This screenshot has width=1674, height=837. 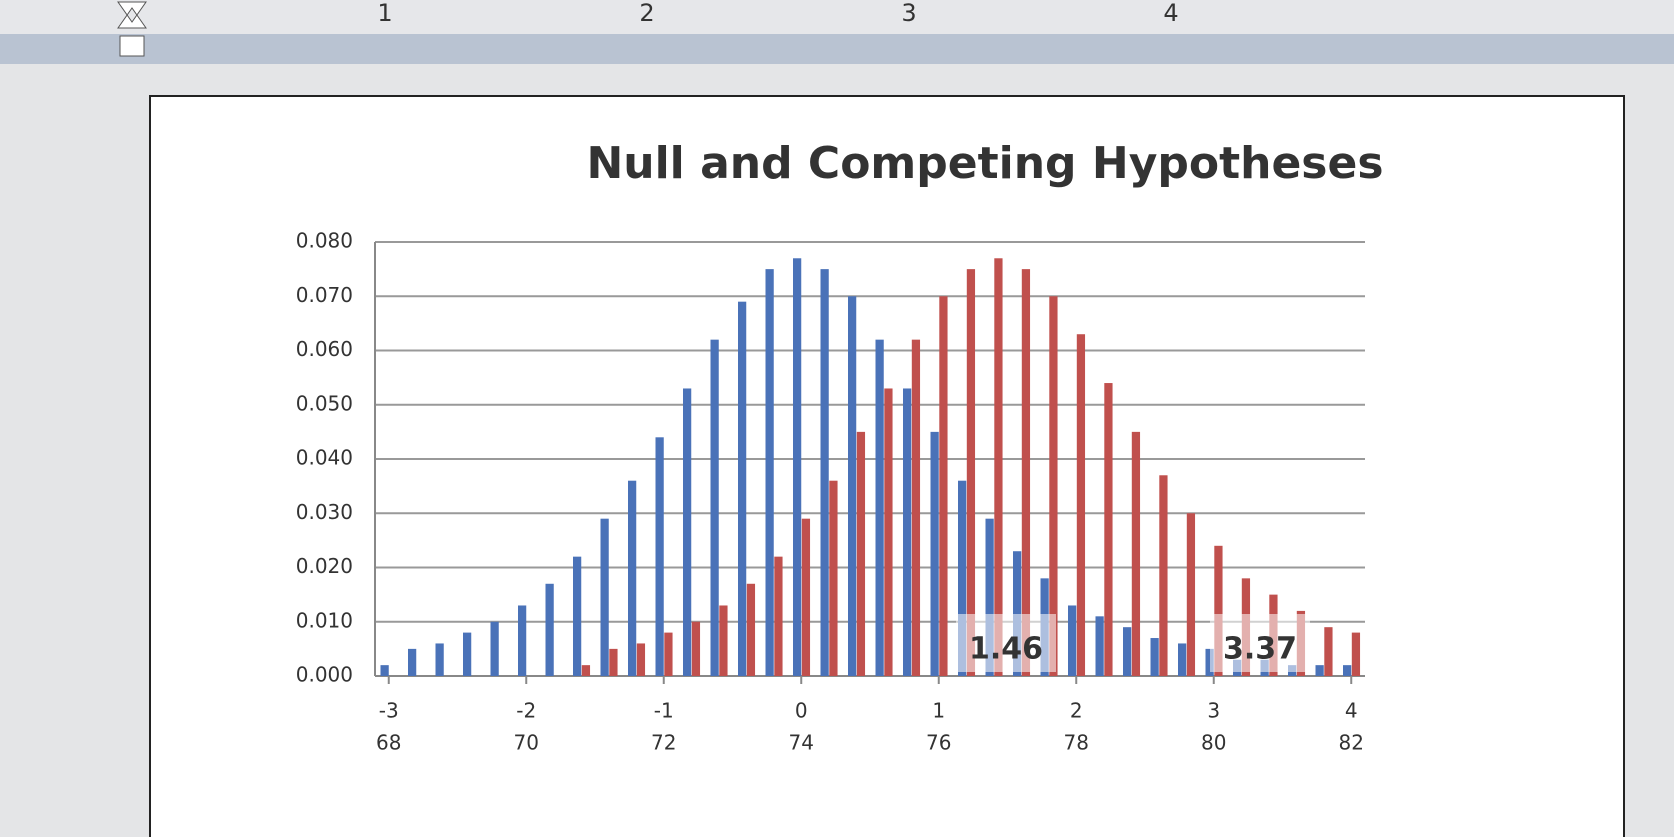 What do you see at coordinates (1213, 743) in the screenshot?
I see `x-tick-label-secondary: 80` at bounding box center [1213, 743].